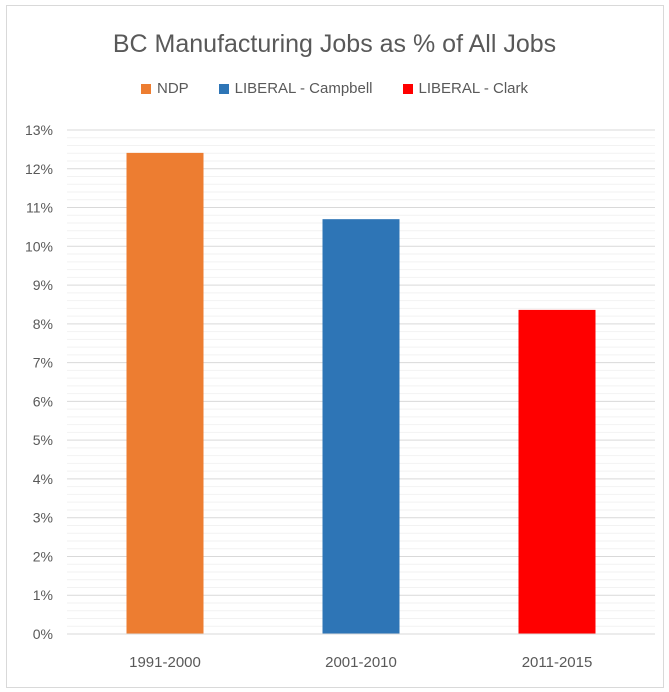 The height and width of the screenshot is (692, 669). What do you see at coordinates (303, 88) in the screenshot?
I see `legend-label: LIBERAL - Campbell` at bounding box center [303, 88].